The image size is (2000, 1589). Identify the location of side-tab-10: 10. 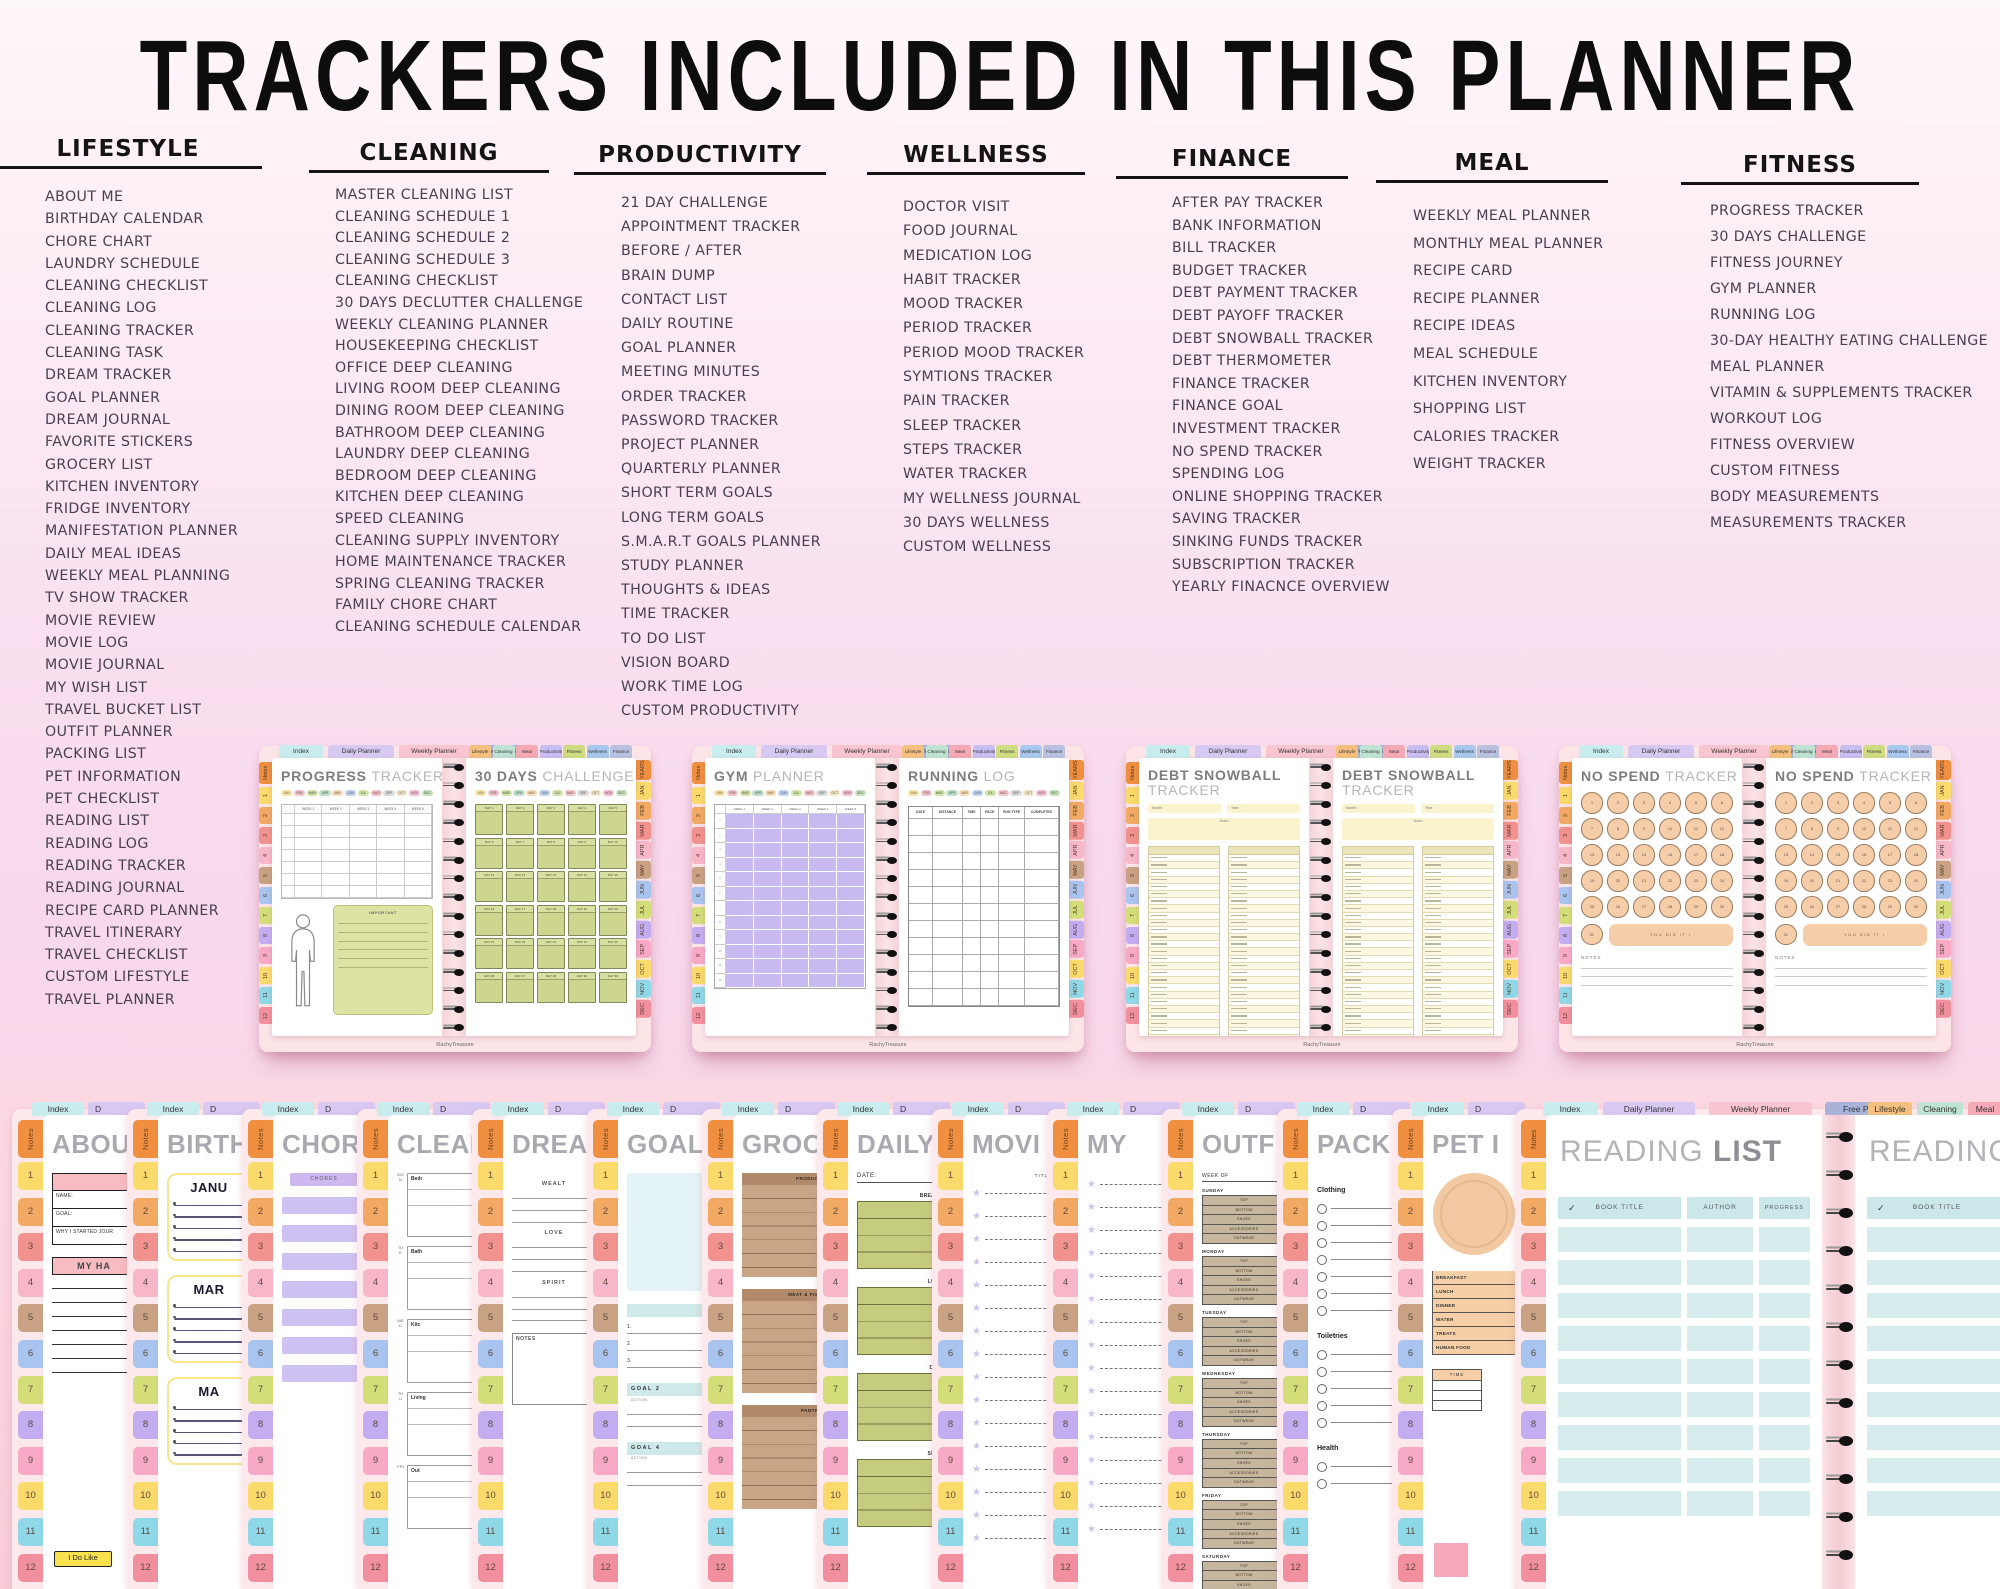
(145, 1496).